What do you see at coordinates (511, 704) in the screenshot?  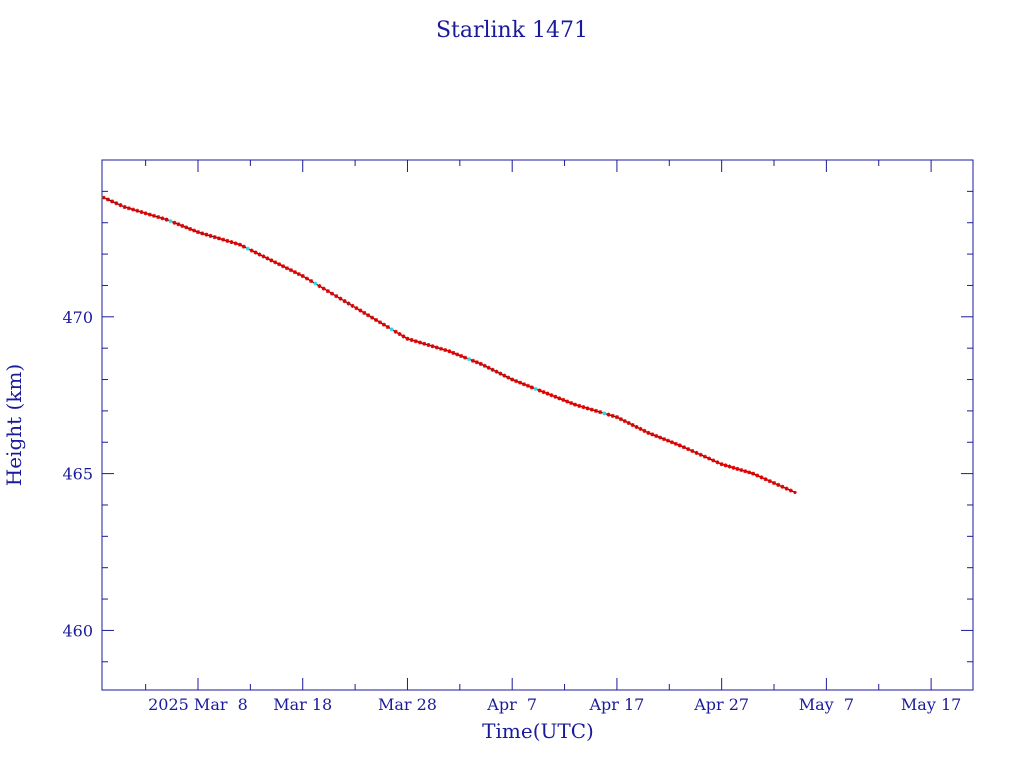 I see `x-tick-label: Apr 7` at bounding box center [511, 704].